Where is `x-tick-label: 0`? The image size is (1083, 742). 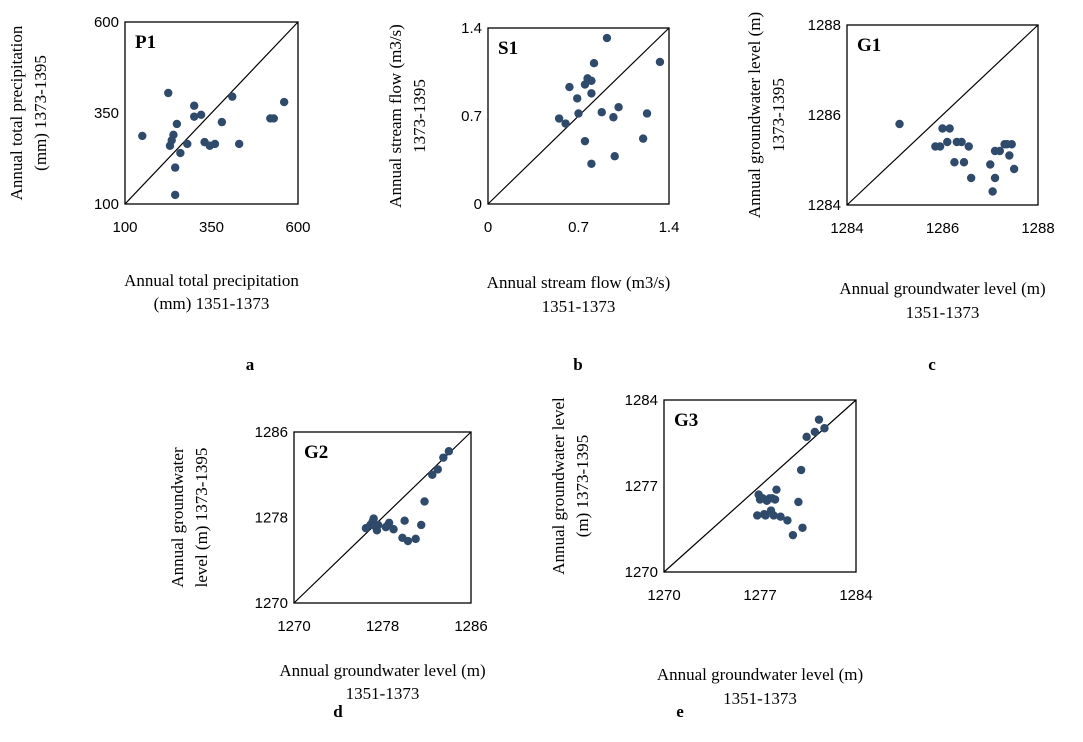
x-tick-label: 0 is located at coordinates (488, 227).